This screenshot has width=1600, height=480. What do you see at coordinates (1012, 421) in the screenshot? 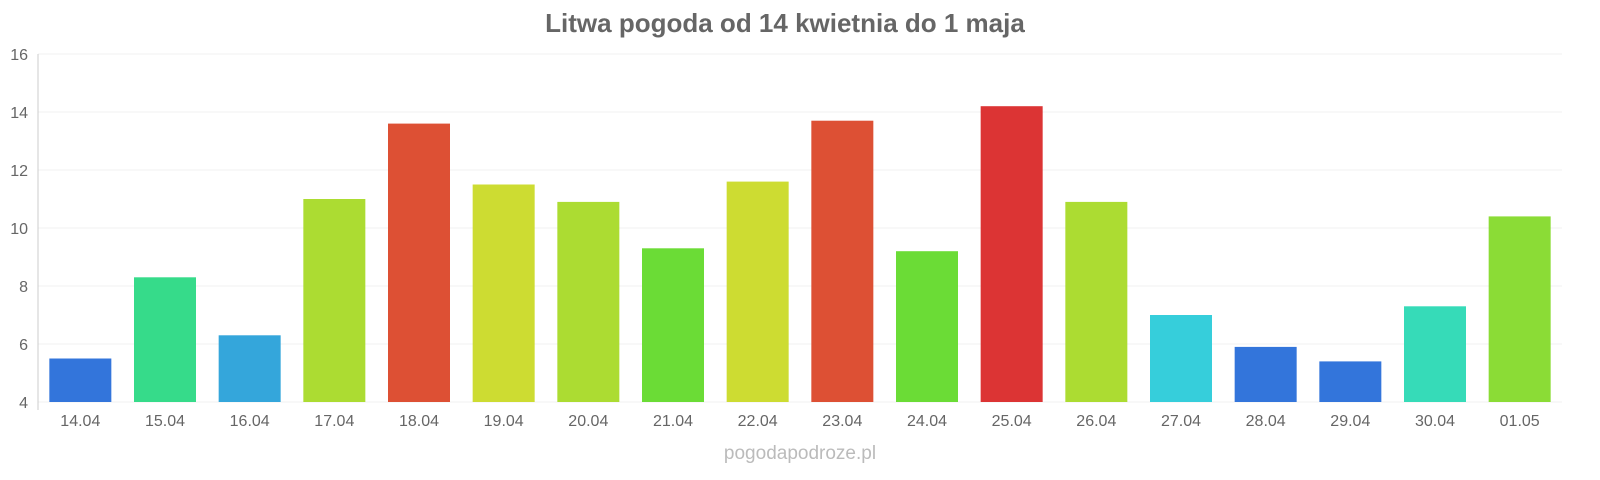
I see `x-tick-label: 25.04` at bounding box center [1012, 421].